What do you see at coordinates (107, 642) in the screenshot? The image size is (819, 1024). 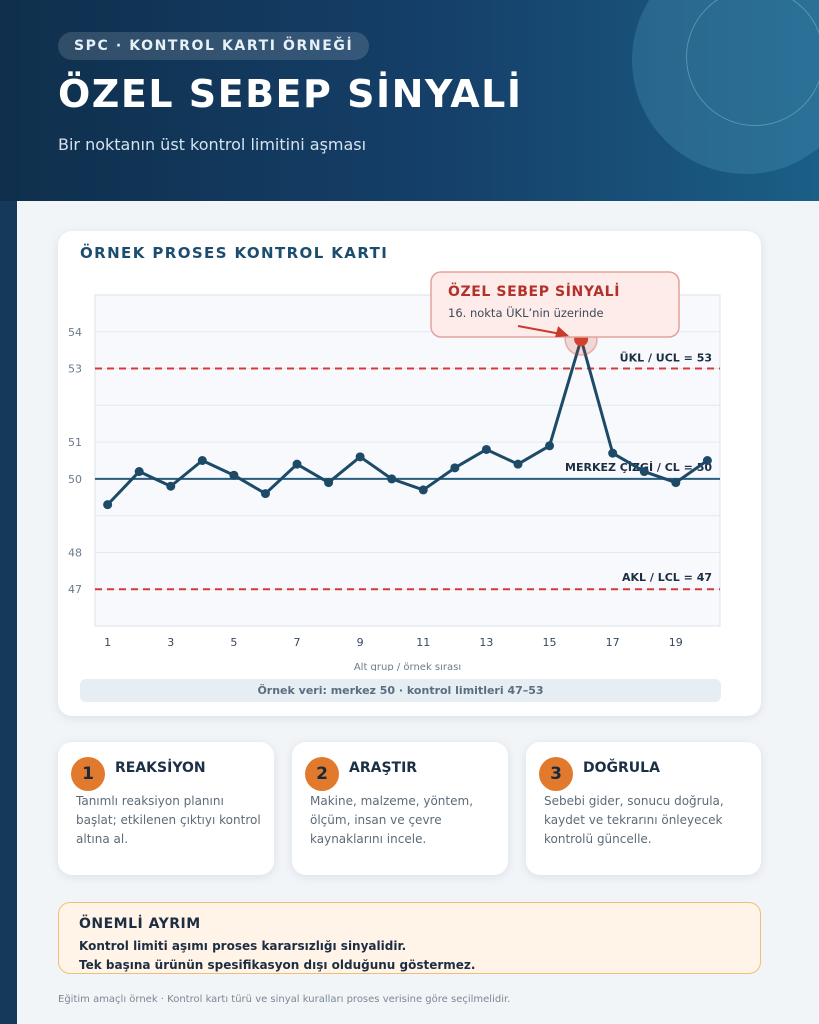 I see `x-tick-label: 1` at bounding box center [107, 642].